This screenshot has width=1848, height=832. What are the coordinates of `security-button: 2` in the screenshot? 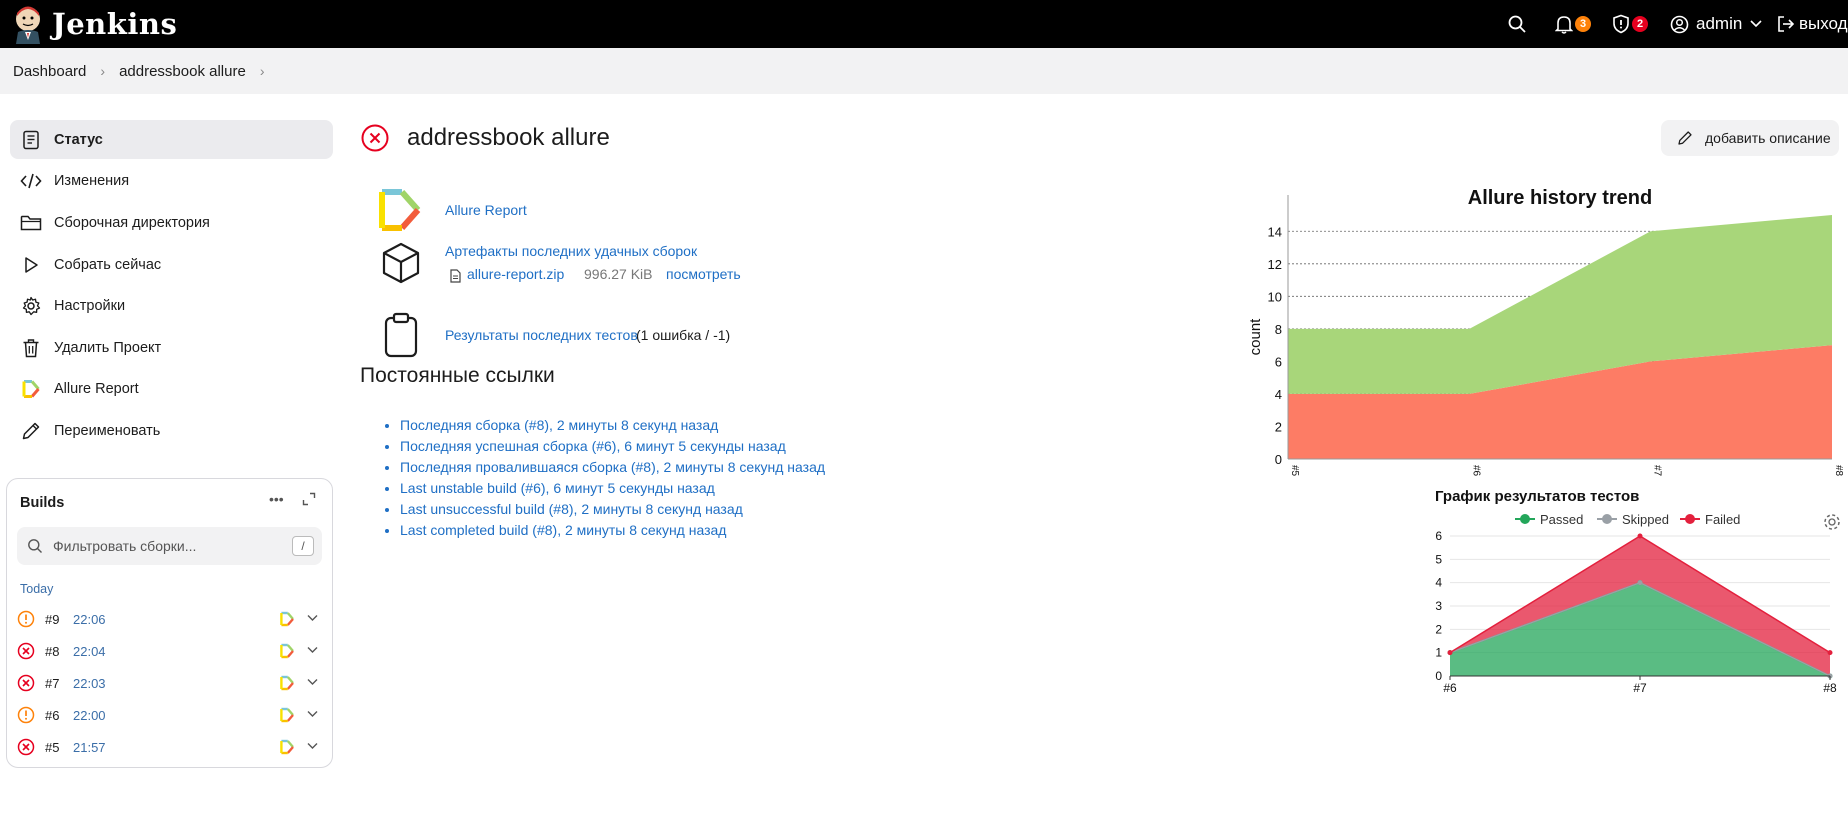 It's located at (1630, 24).